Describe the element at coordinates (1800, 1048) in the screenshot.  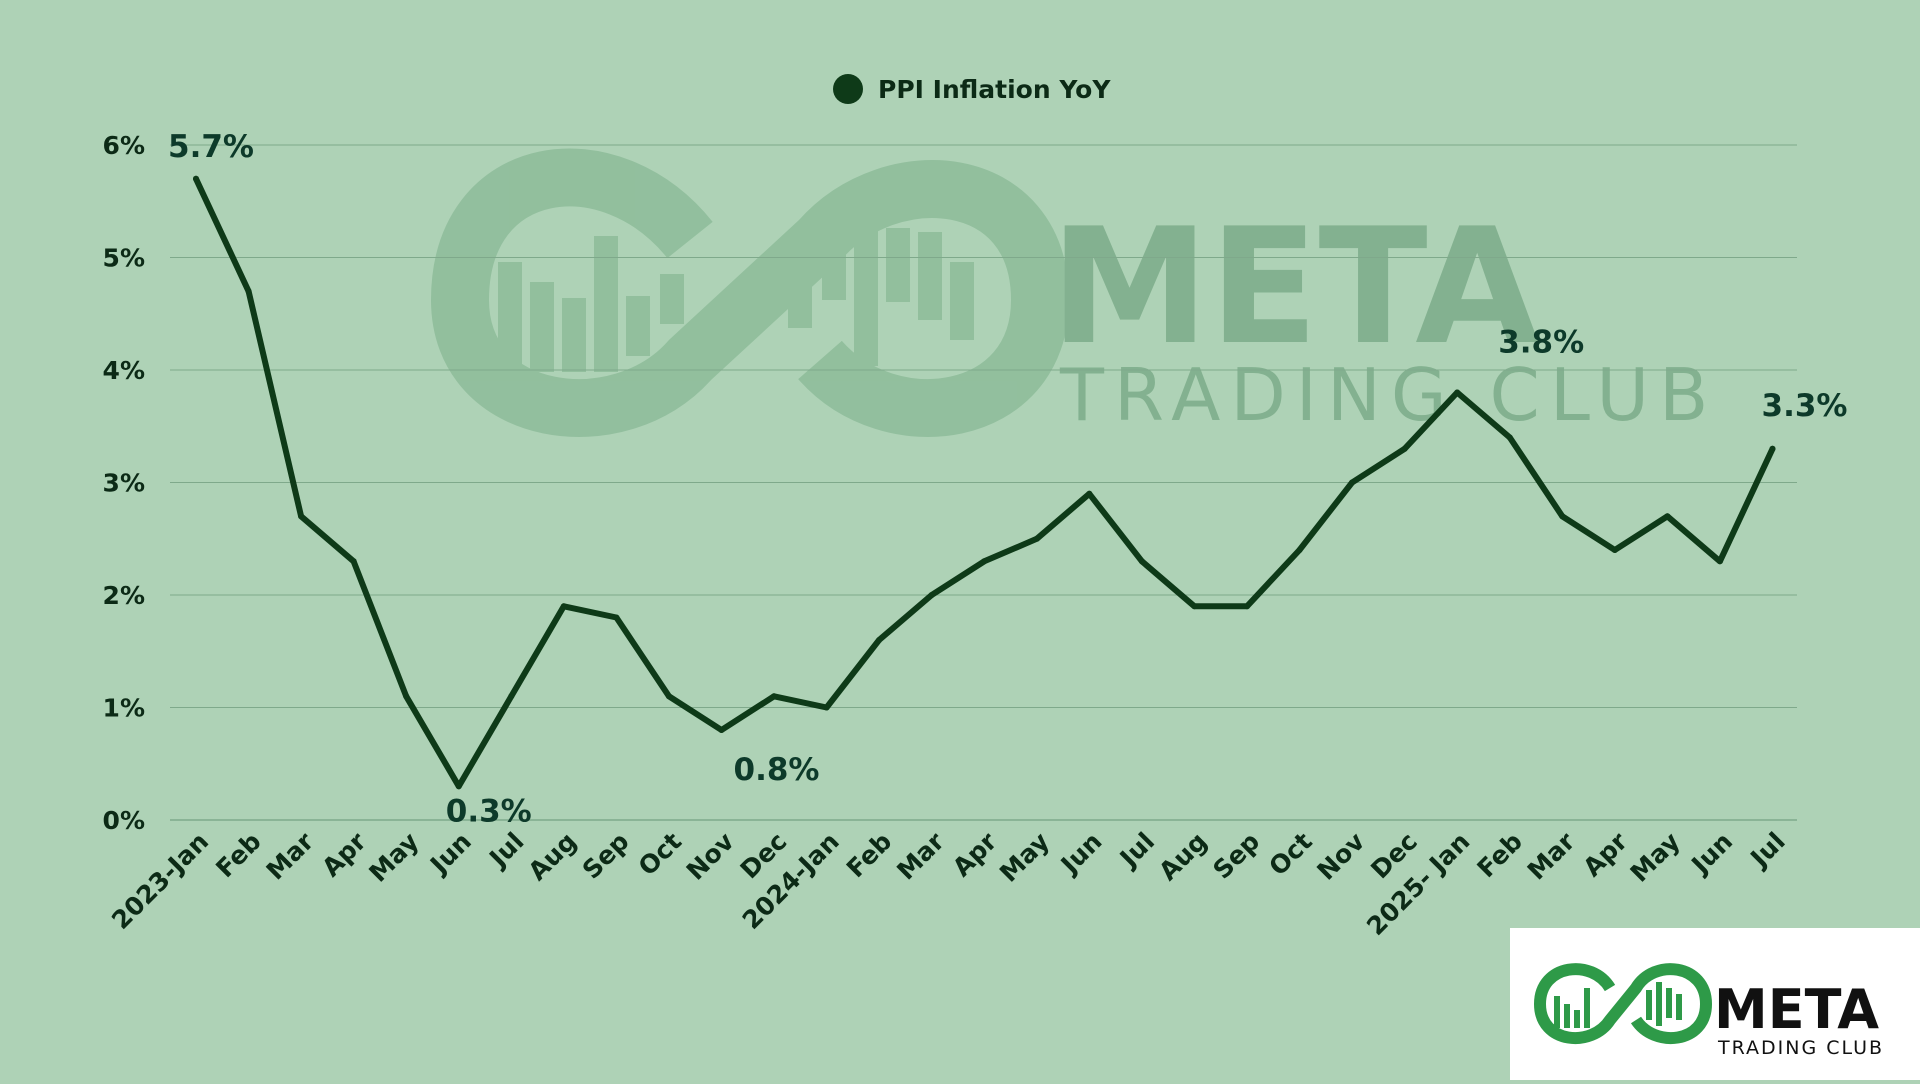
I see `logo-tagline: TRADING CLUB` at that location.